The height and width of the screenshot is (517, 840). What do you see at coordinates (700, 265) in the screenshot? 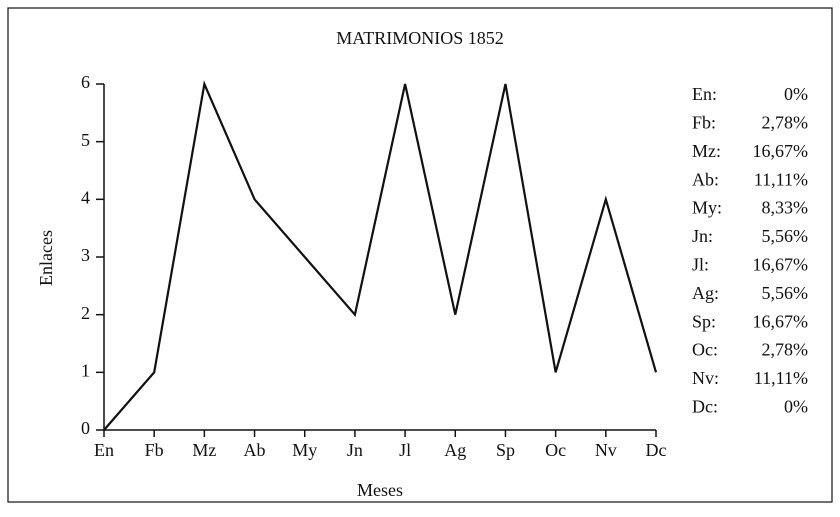
I see `summary-label: Jl:` at bounding box center [700, 265].